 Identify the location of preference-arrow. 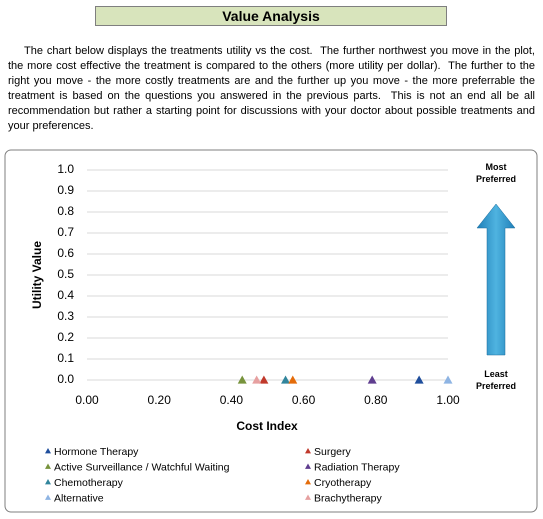
(496, 279).